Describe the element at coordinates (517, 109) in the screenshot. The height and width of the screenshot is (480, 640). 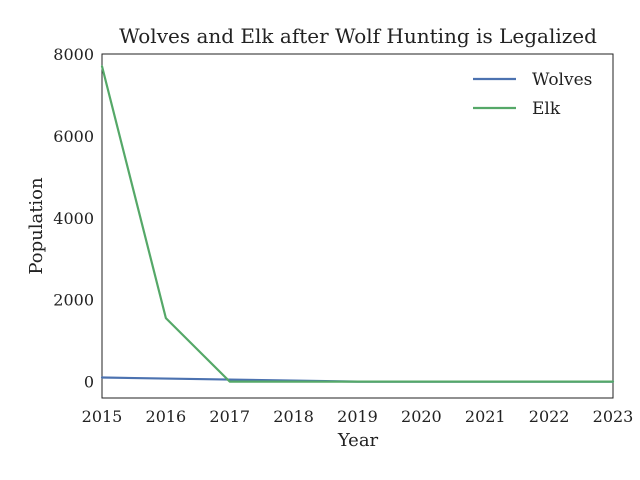
I see `legend-item-elk: Elk` at that location.